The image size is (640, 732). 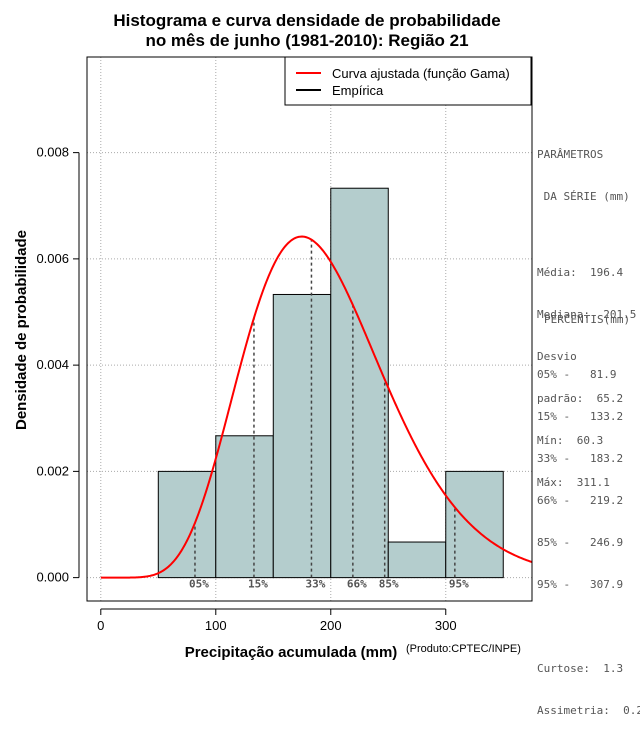 I want to click on percentil-95: 95% - 307.9, so click(x=580, y=584).